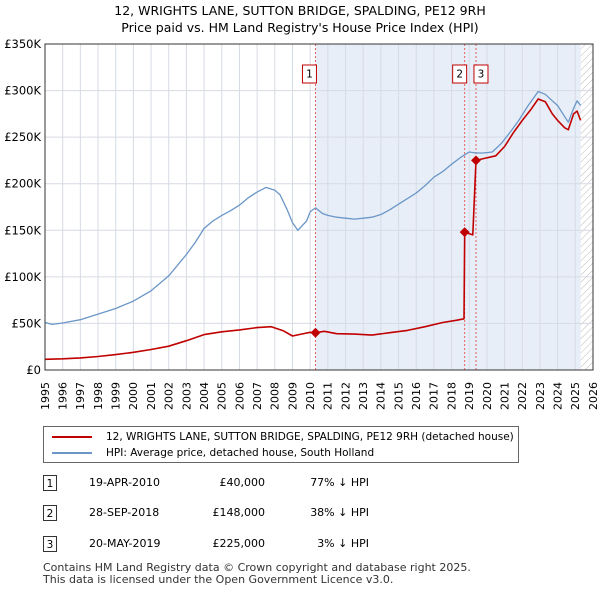  What do you see at coordinates (72, 437) in the screenshot?
I see `property-line-swatch` at bounding box center [72, 437].